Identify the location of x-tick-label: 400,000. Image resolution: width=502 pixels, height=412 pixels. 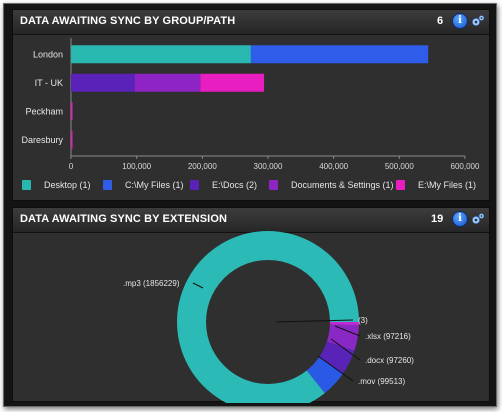
(333, 166).